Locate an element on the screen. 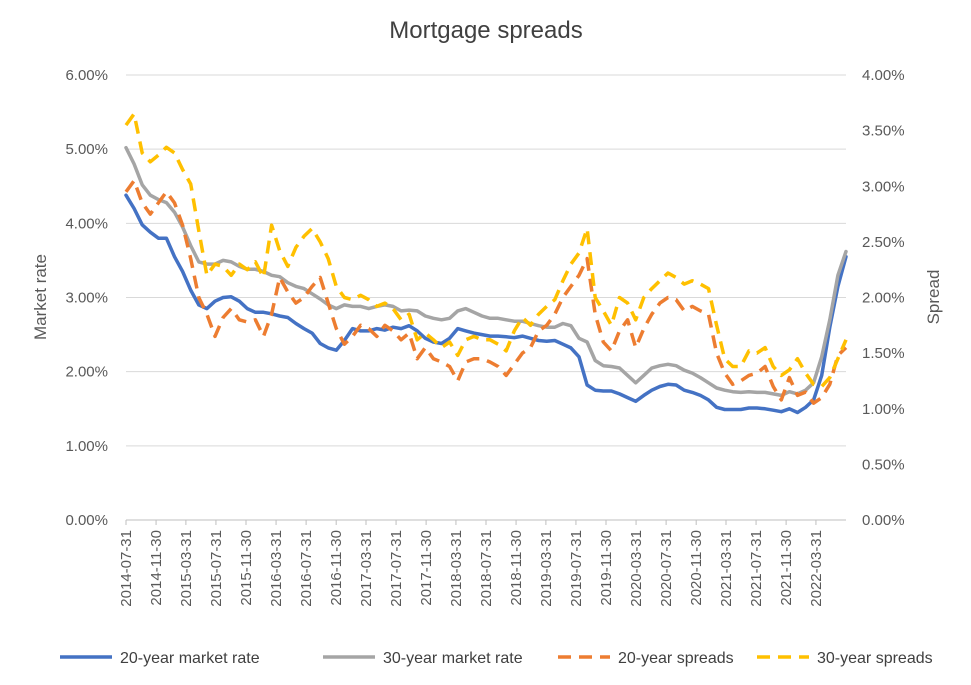  x-tick-label: 2021-03-31 is located at coordinates (726, 568).